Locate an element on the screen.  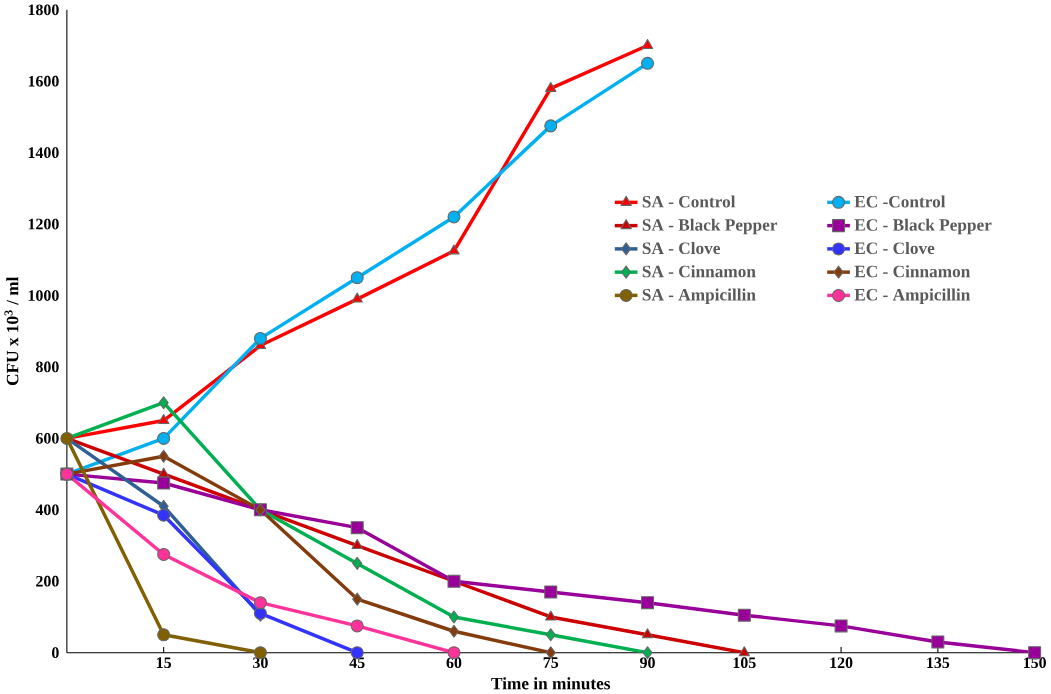
legend-label: SA - Black Pepper is located at coordinates (710, 226).